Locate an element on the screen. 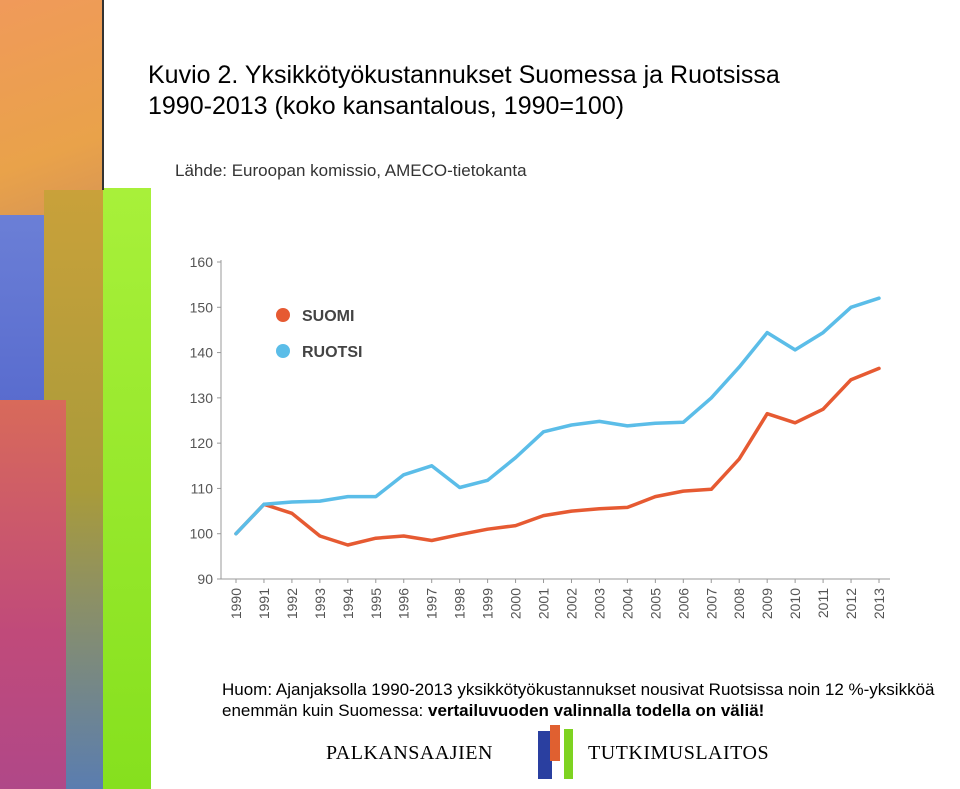 The width and height of the screenshot is (960, 789). x-tick-label: 2005 is located at coordinates (655, 603).